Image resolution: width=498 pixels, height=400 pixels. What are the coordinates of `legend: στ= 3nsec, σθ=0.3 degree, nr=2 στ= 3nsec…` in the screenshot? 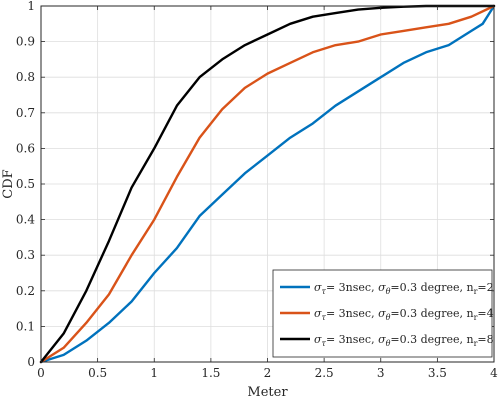 It's located at (383, 313).